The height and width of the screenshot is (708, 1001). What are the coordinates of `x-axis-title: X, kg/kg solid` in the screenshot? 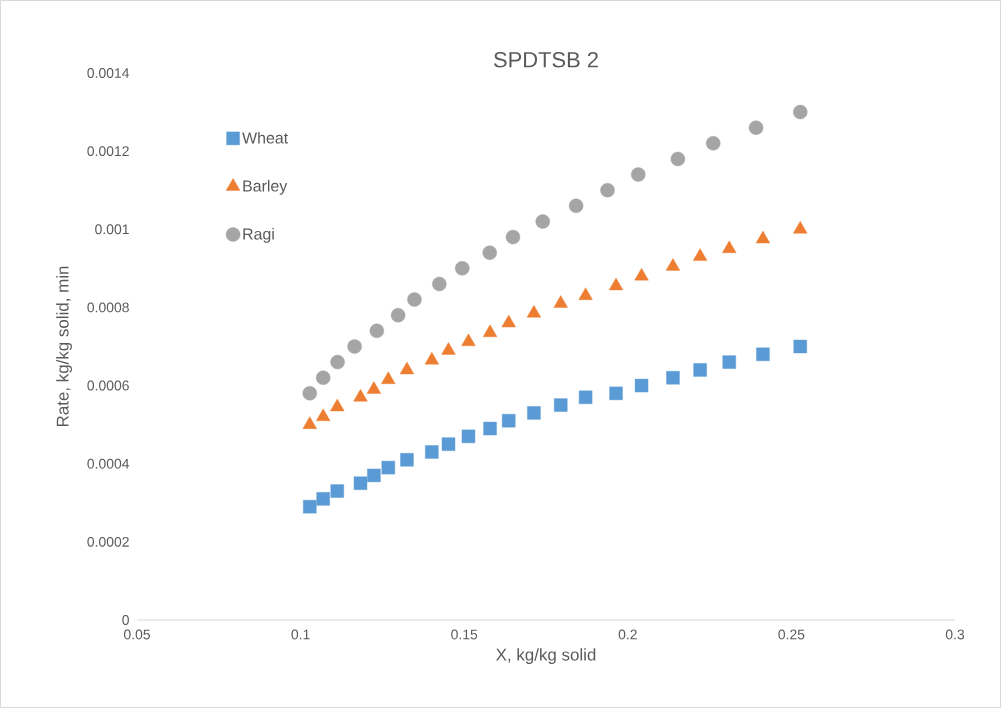 It's located at (546, 656).